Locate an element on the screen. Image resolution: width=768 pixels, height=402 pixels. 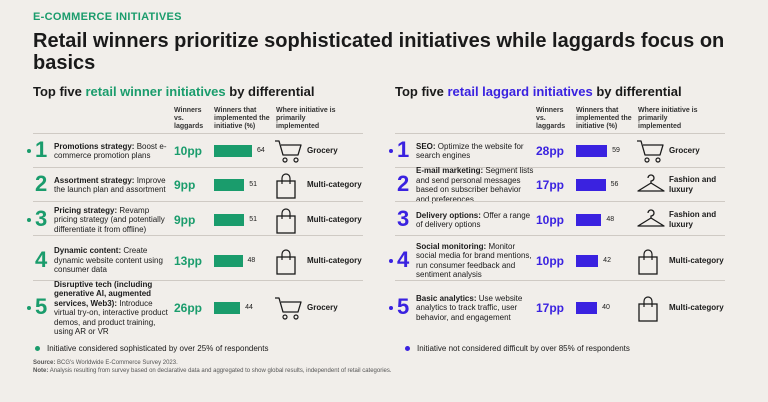
winner-rank-number: 4 is located at coordinates (41, 259).